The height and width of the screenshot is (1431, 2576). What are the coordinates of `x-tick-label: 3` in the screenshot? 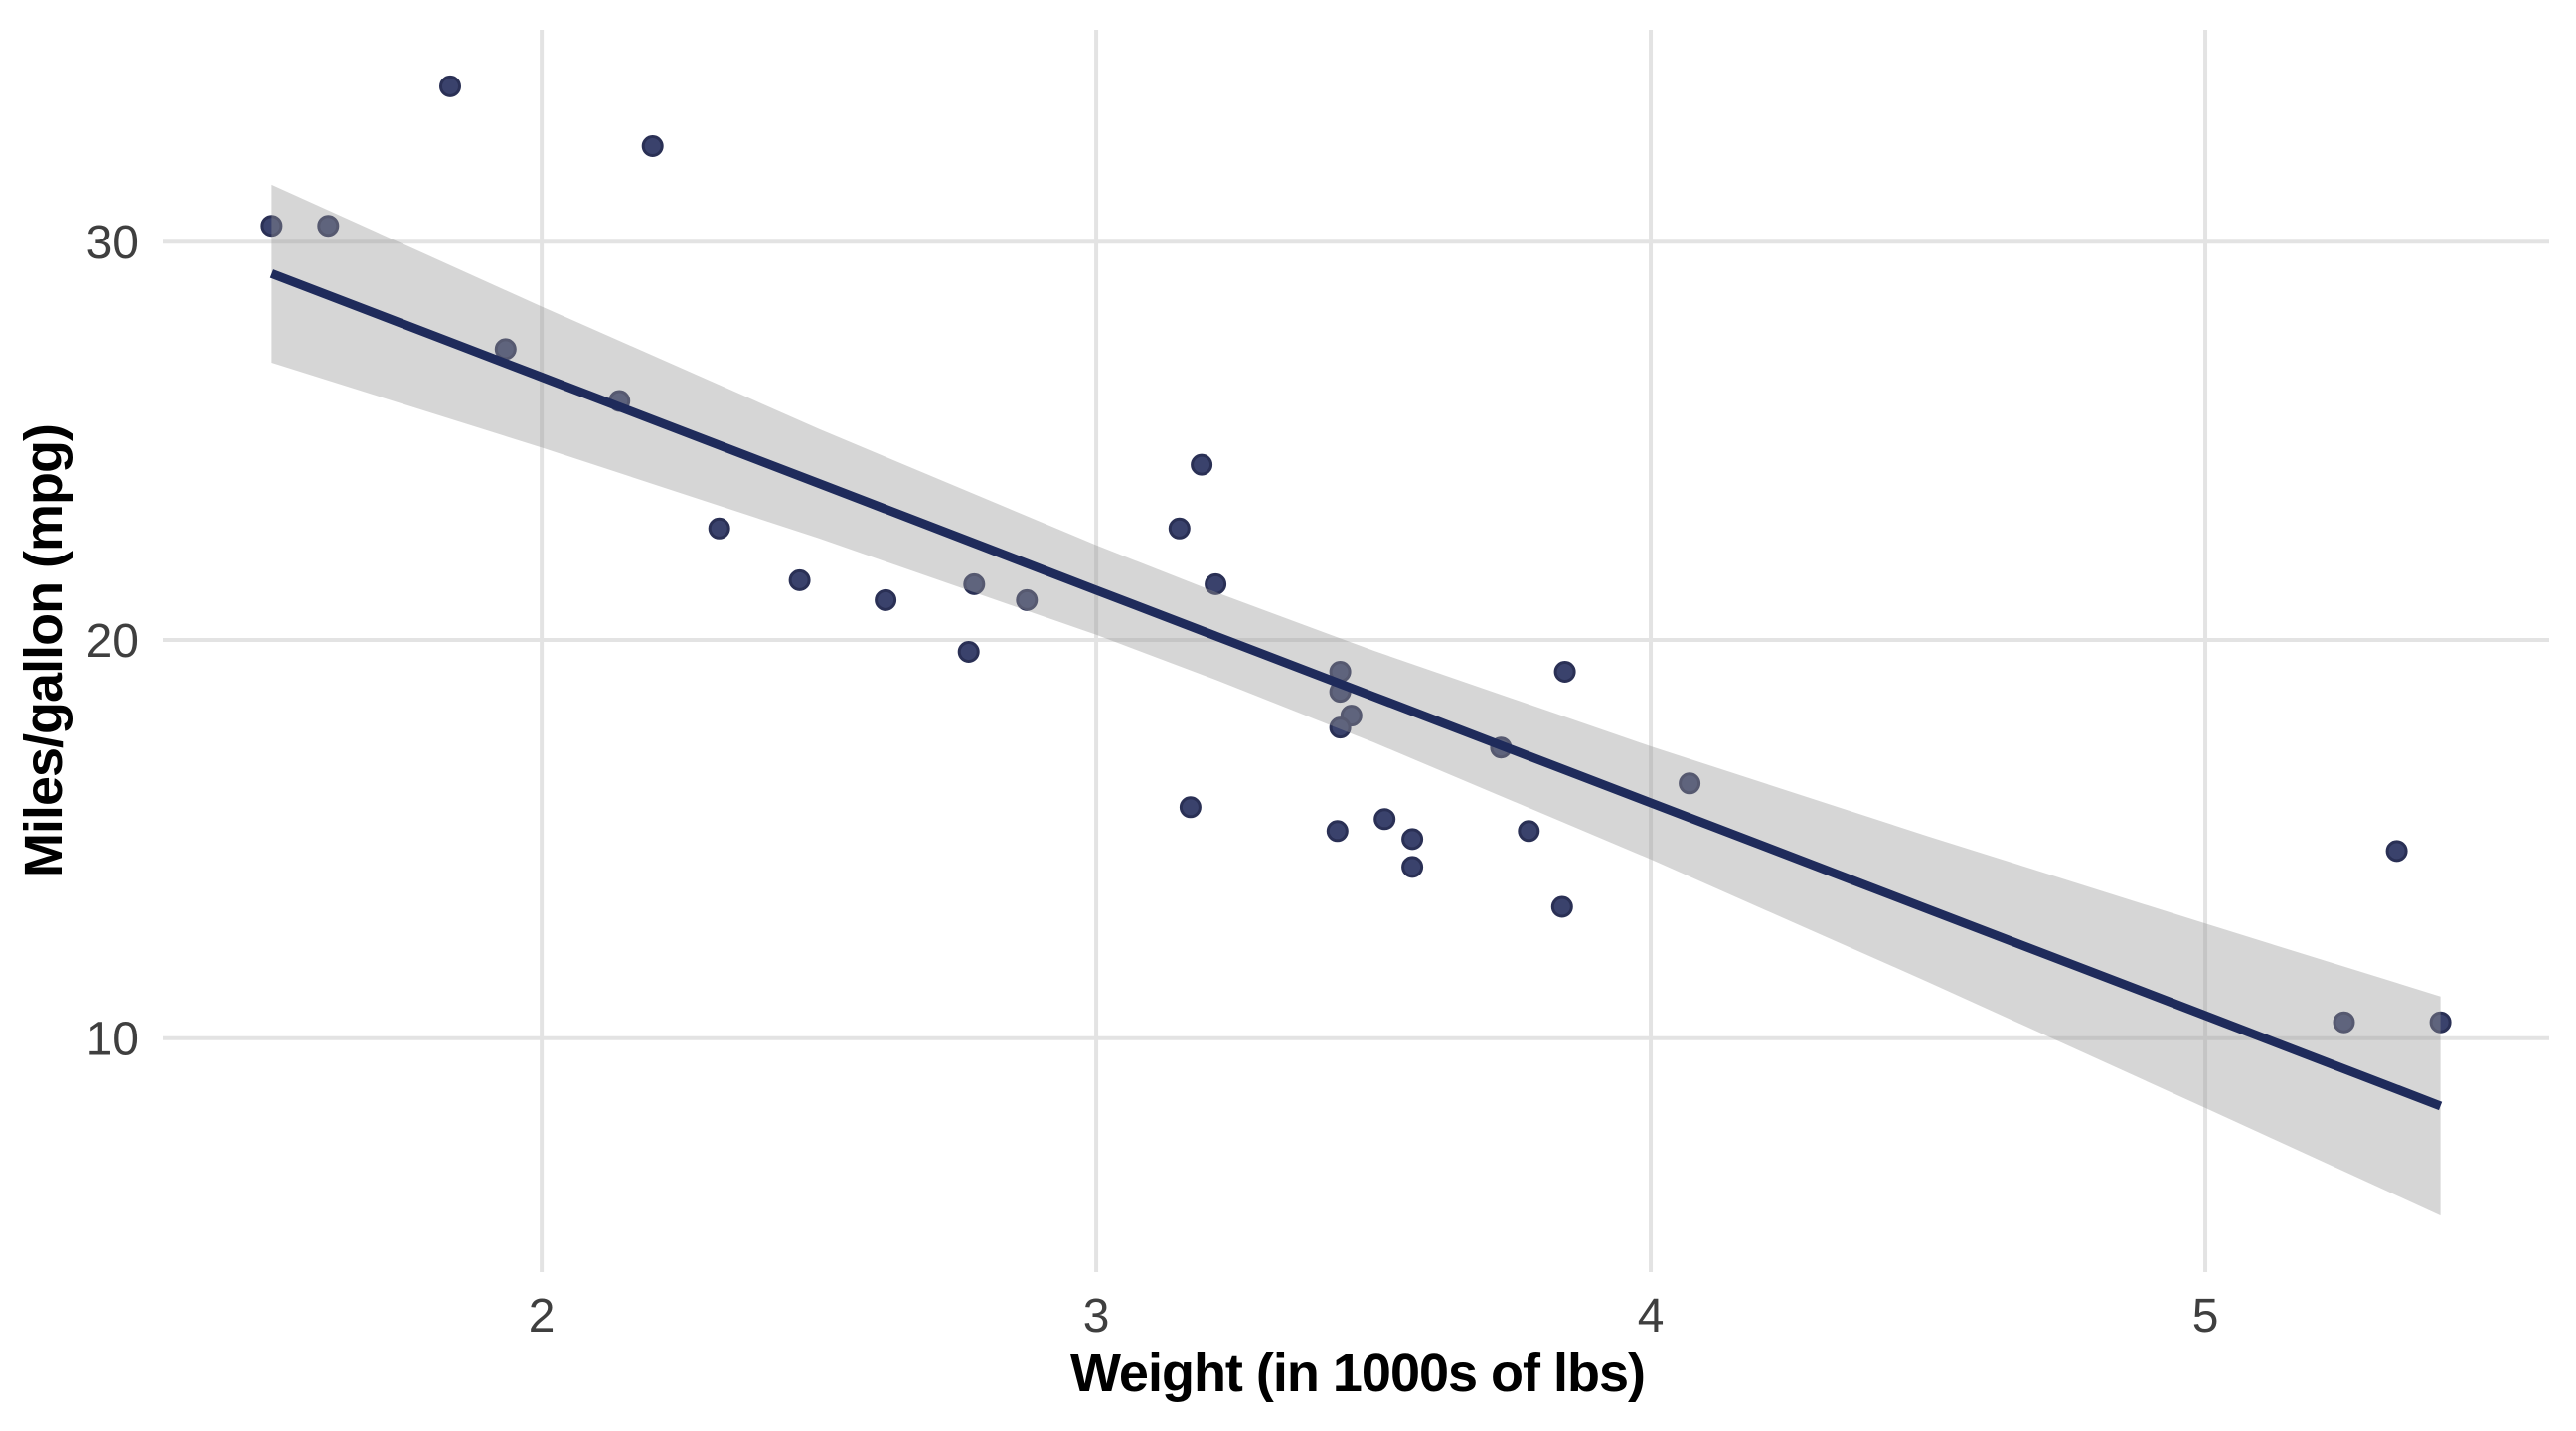 It's located at (1096, 1316).